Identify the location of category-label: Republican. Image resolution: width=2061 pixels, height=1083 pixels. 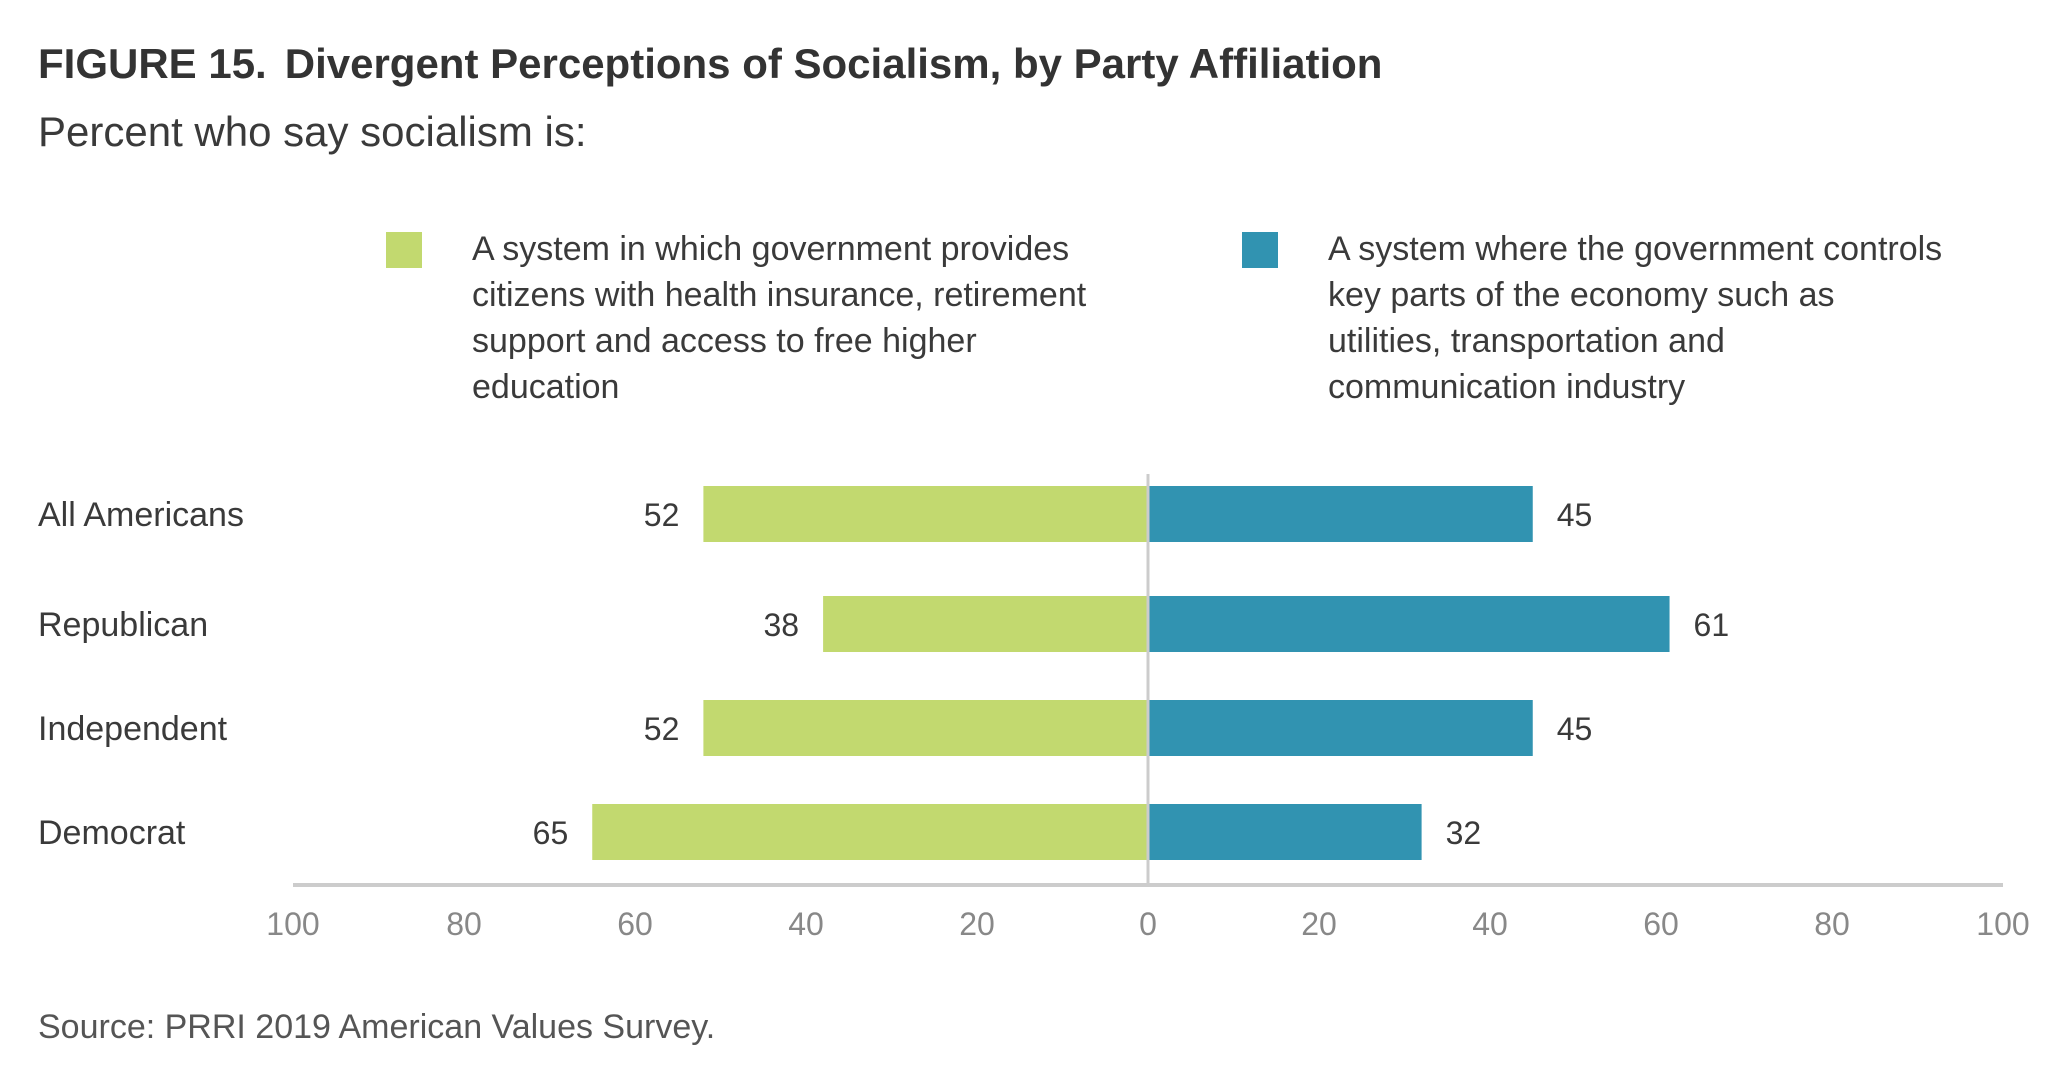
(123, 625).